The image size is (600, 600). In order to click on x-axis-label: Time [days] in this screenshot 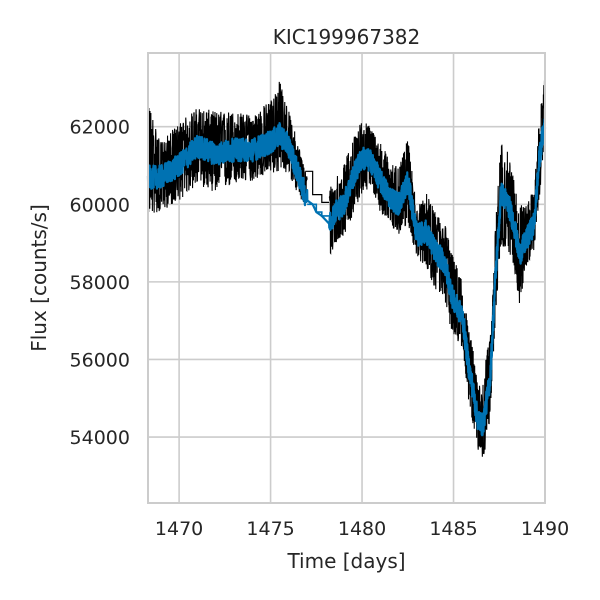, I will do `click(345, 561)`.